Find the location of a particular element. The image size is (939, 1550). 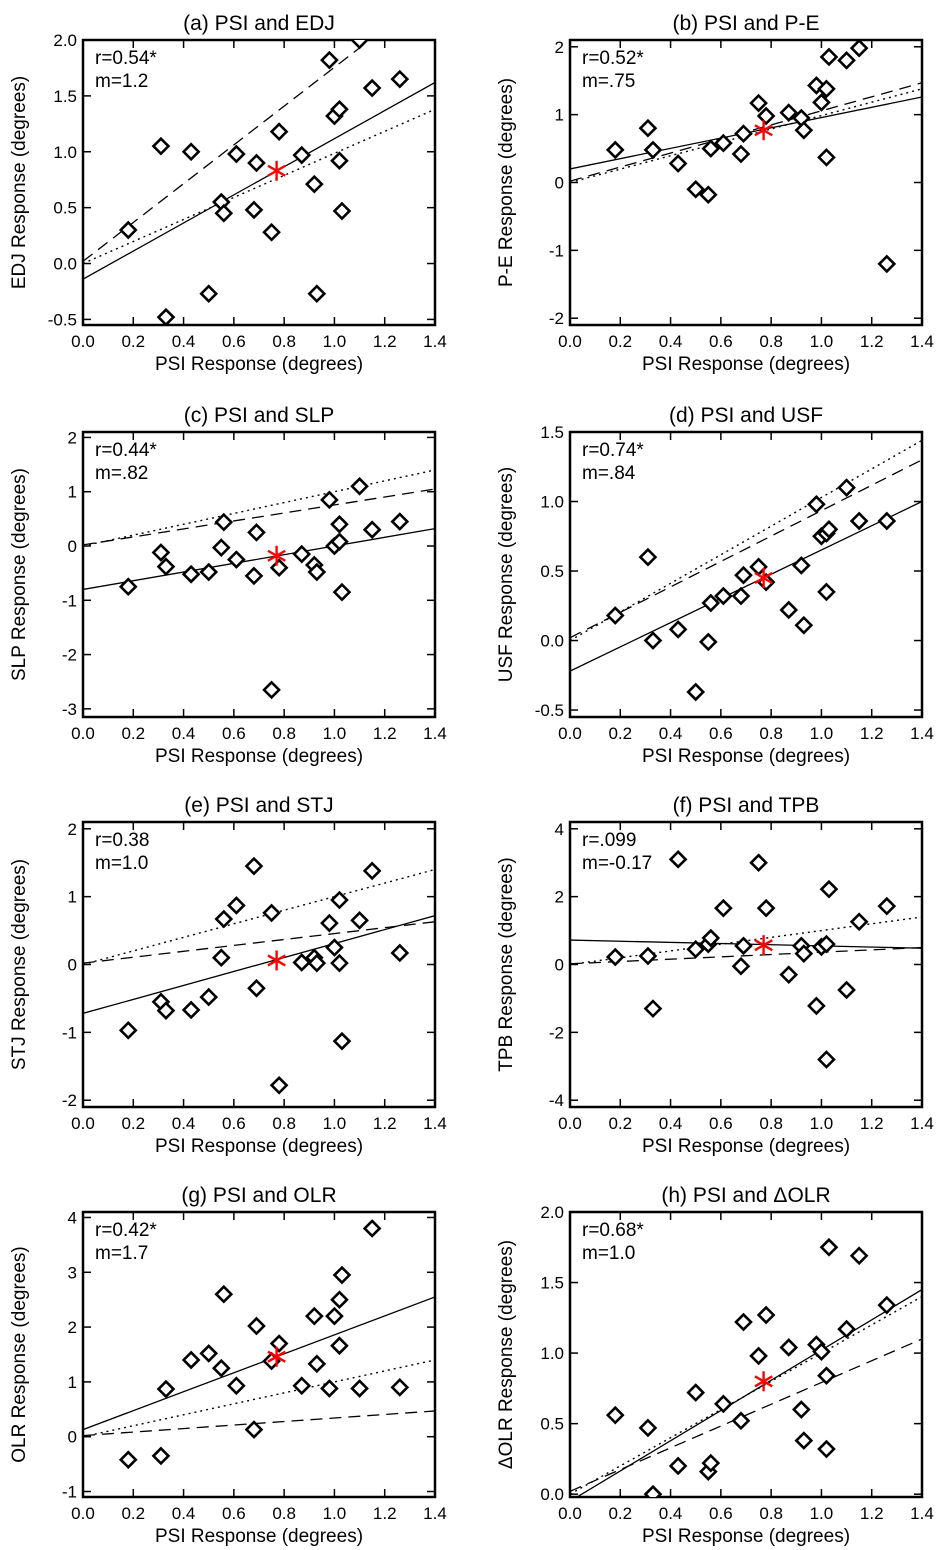

y-tick-label: -3 is located at coordinates (69, 709).